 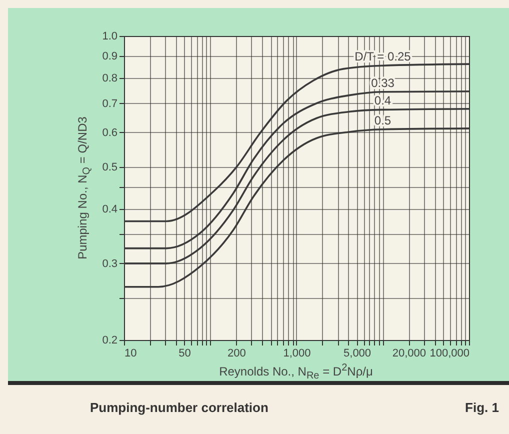 What do you see at coordinates (110, 210) in the screenshot?
I see `y-tick-label: 0.4` at bounding box center [110, 210].